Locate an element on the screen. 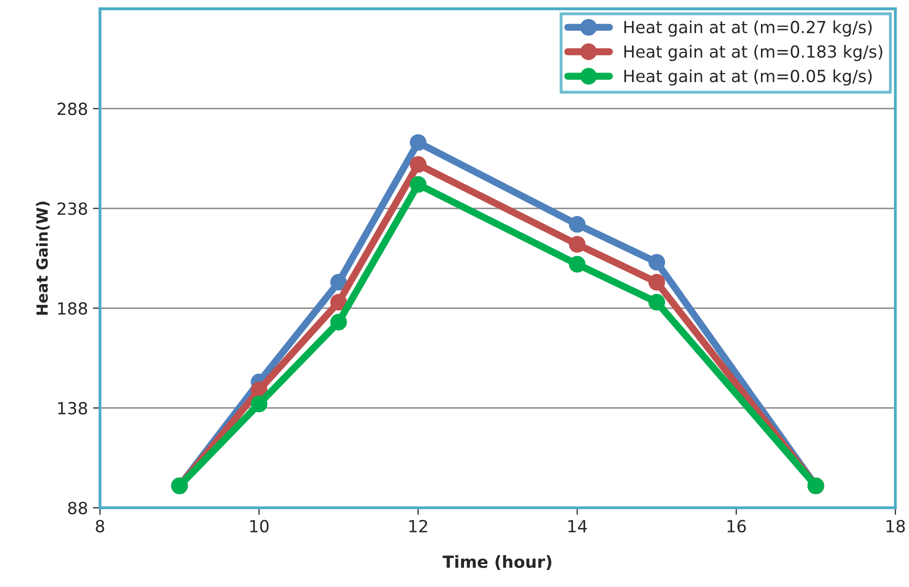 The height and width of the screenshot is (587, 909). x-tick-label: 10 is located at coordinates (259, 526).